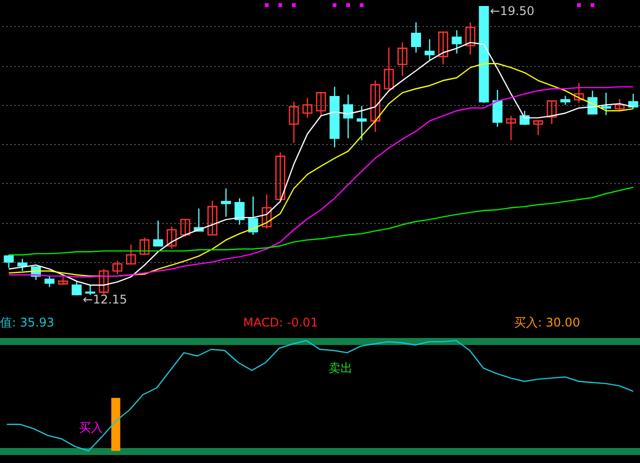  I want to click on annotation: ←12.15, so click(105, 299).